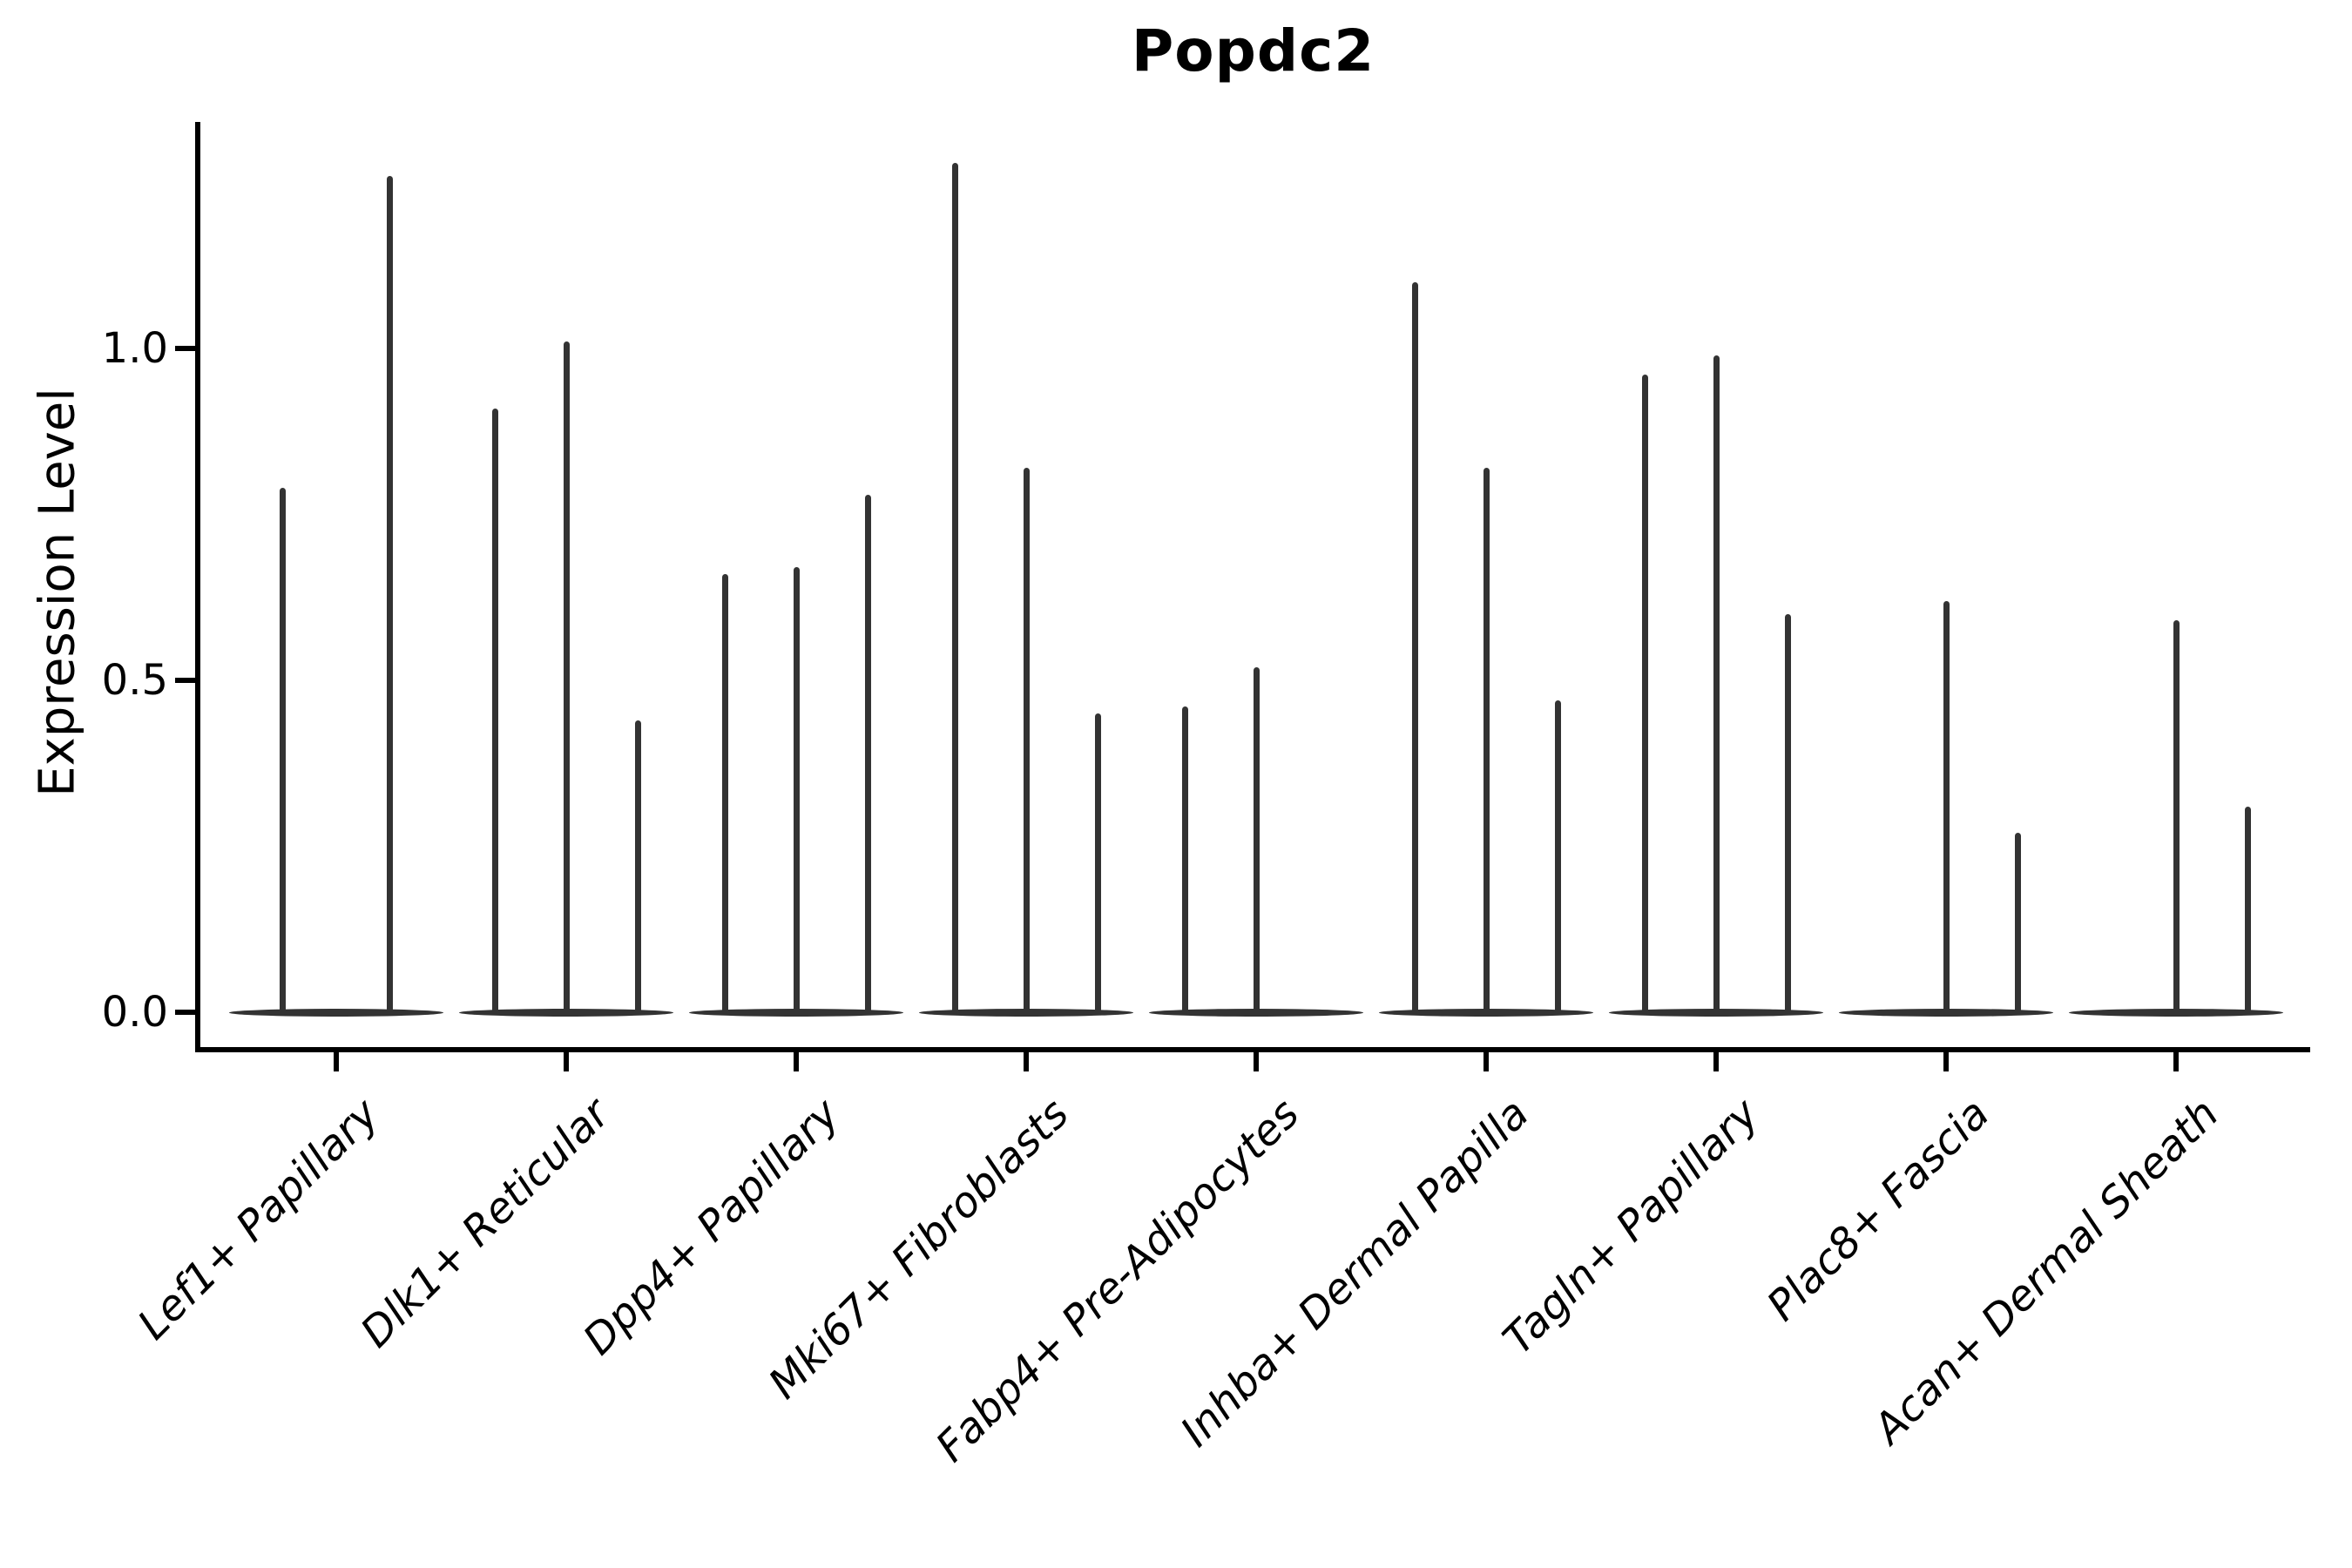 The width and height of the screenshot is (2352, 1568). Describe the element at coordinates (134, 348) in the screenshot. I see `y-tick-label: 1.0` at that location.